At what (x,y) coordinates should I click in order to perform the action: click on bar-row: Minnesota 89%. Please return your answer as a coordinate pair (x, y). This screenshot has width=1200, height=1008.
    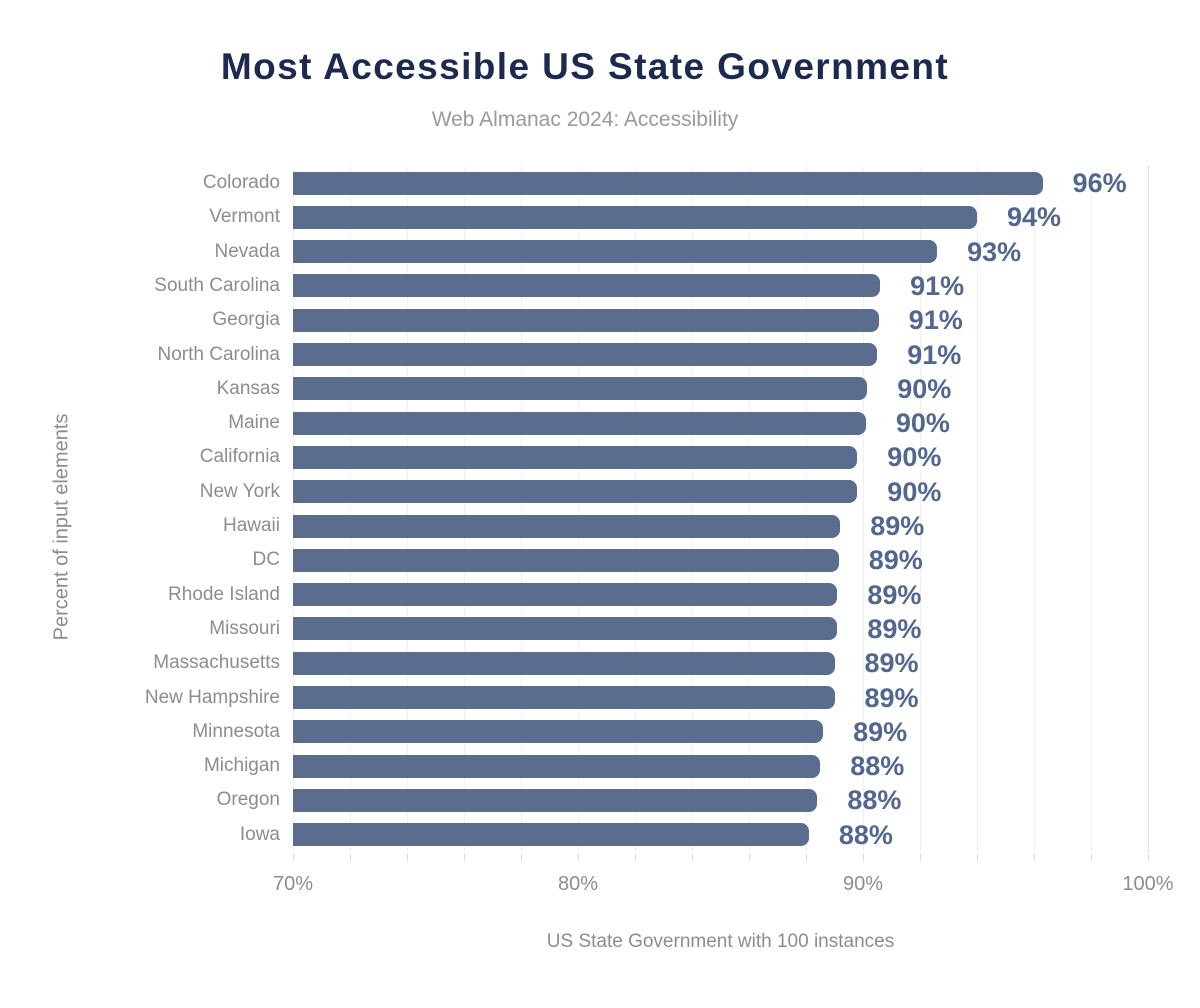
    Looking at the image, I should click on (670, 732).